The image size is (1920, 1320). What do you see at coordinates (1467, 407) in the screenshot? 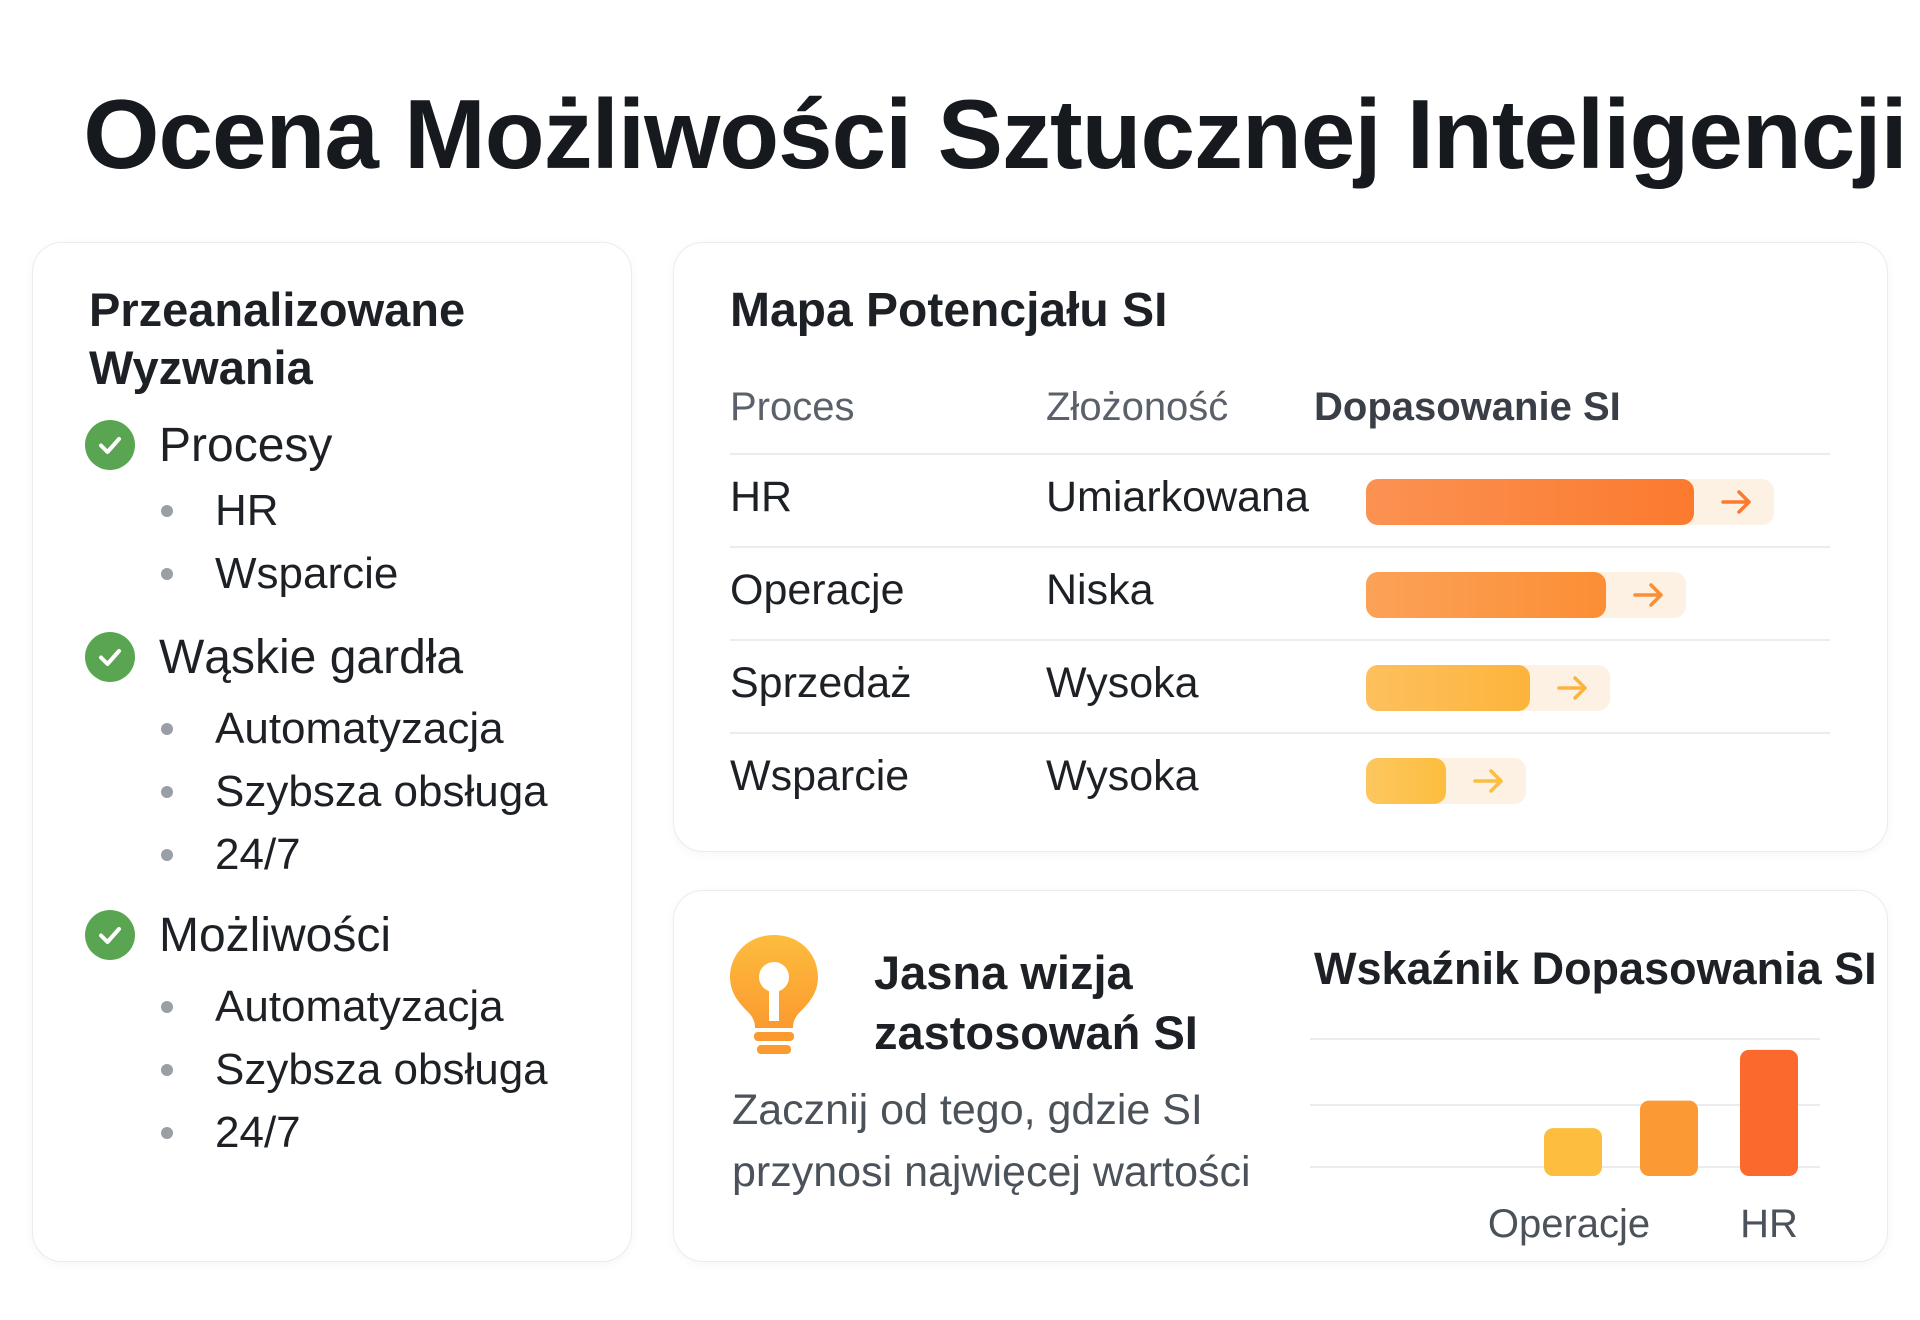
I see `column-header-fit: Dopasowanie SI` at bounding box center [1467, 407].